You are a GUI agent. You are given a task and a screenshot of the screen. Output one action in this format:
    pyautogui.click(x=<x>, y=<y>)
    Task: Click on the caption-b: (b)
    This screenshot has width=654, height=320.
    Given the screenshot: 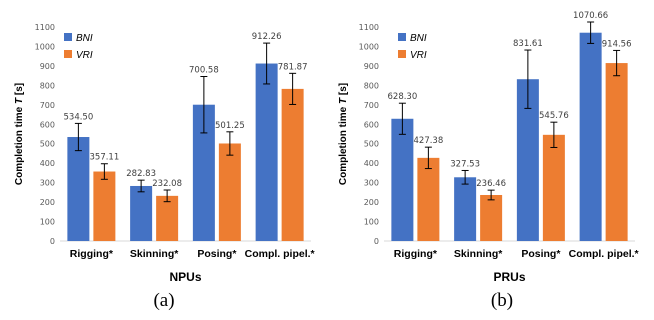 What is the action you would take?
    pyautogui.click(x=502, y=300)
    